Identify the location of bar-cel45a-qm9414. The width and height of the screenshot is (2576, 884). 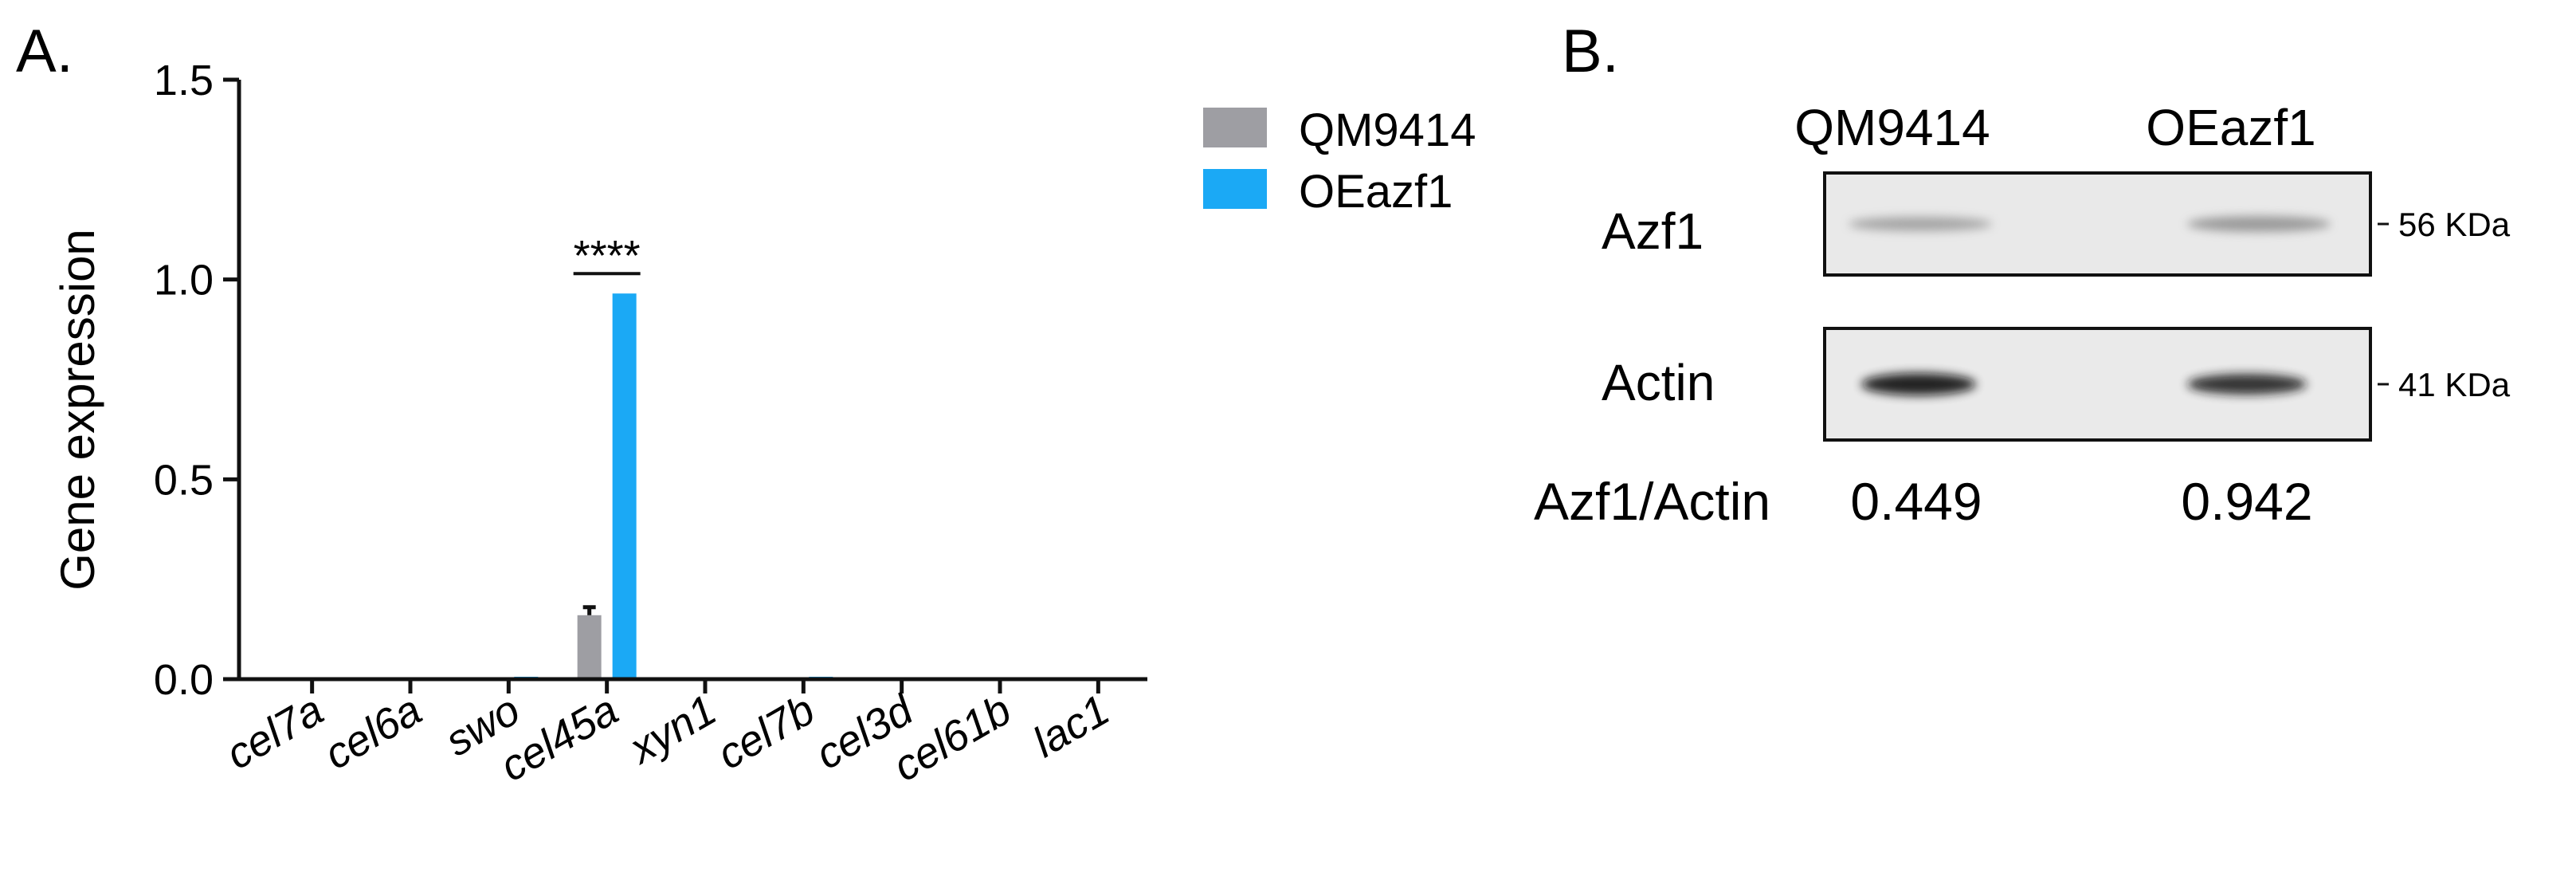
(590, 647).